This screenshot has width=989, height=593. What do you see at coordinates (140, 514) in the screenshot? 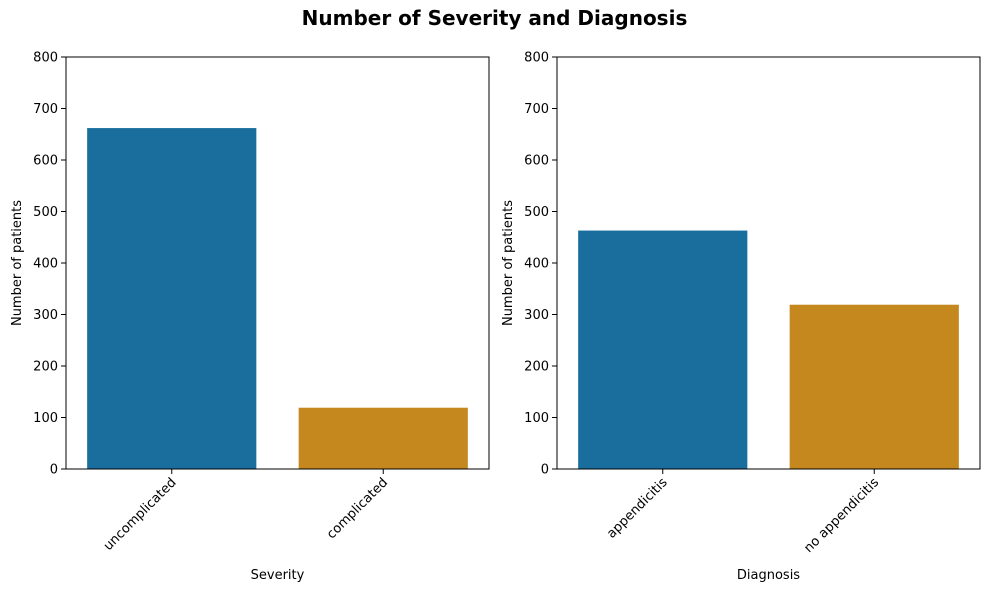
I see `x-tick-label: uncomplicated` at bounding box center [140, 514].